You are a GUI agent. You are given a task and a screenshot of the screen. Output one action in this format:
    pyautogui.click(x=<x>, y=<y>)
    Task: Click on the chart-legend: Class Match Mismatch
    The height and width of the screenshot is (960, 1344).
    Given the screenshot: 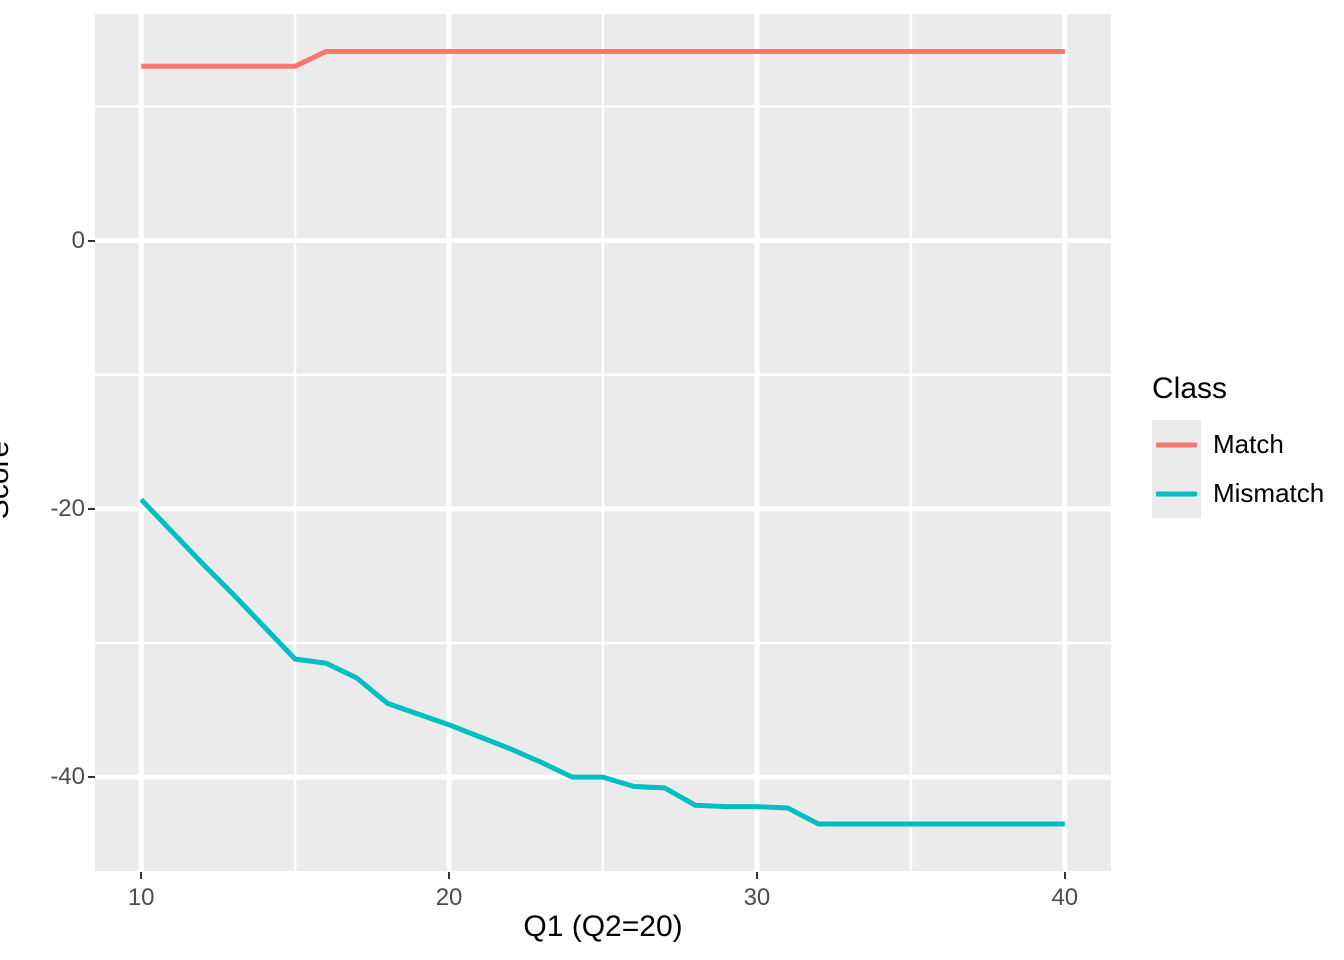 What is the action you would take?
    pyautogui.click(x=1242, y=445)
    